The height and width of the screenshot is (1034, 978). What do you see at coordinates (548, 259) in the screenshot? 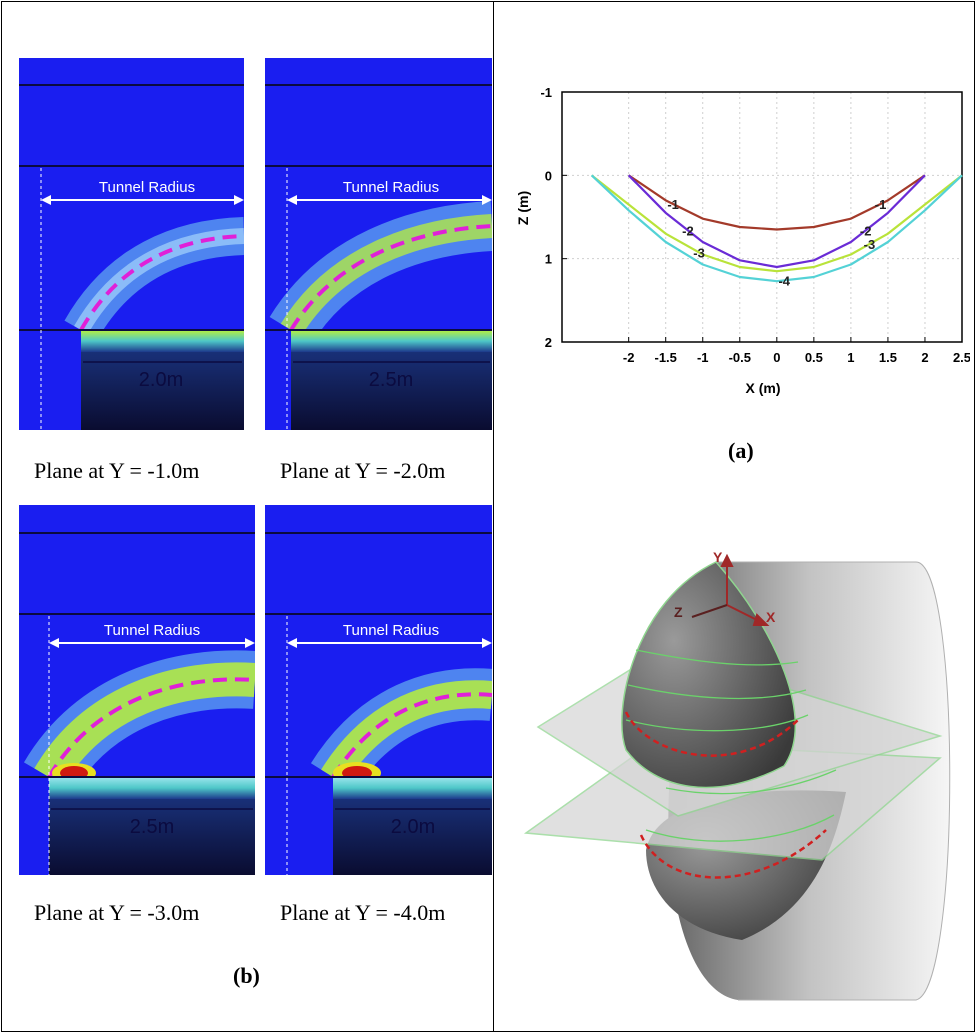
I see `y-tick-label: 1` at bounding box center [548, 259].